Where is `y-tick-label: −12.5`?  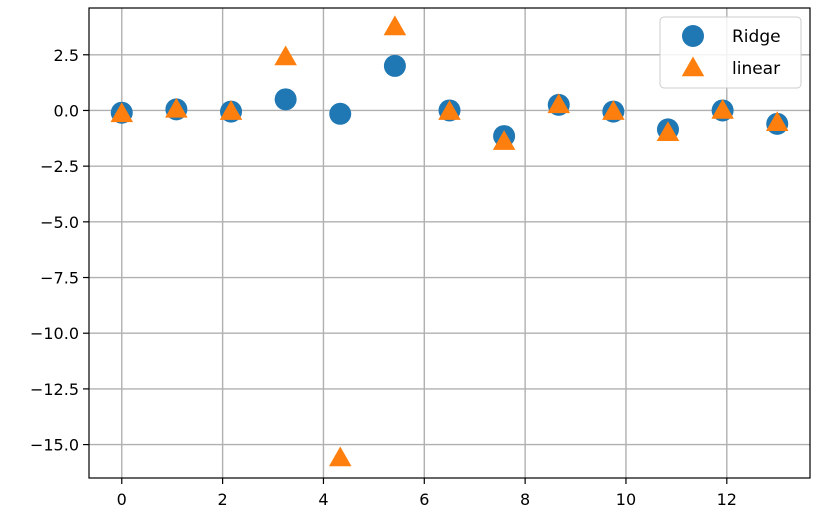 y-tick-label: −12.5 is located at coordinates (54, 389).